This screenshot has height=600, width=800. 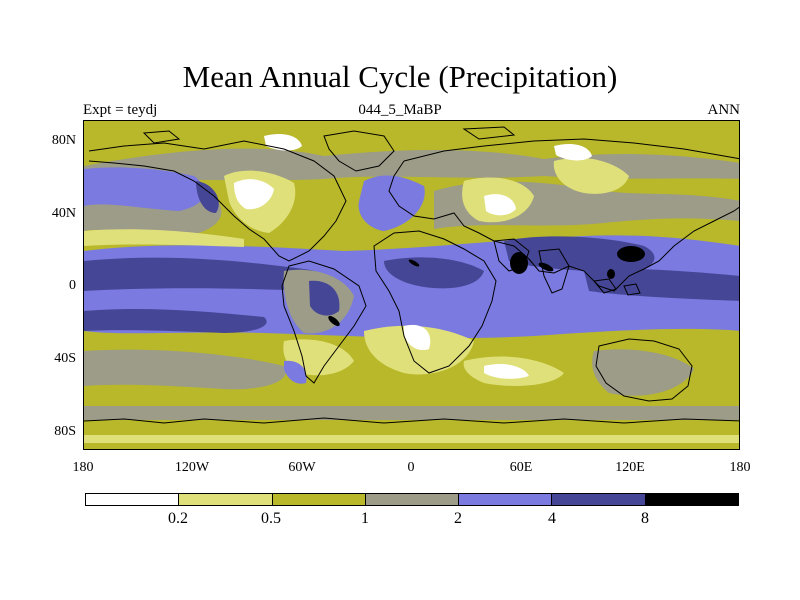 I want to click on sahel-max, so click(x=414, y=263).